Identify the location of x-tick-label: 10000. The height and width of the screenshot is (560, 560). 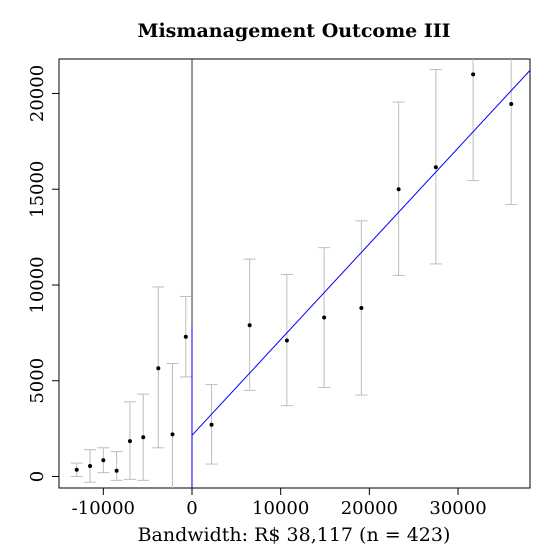
(280, 508).